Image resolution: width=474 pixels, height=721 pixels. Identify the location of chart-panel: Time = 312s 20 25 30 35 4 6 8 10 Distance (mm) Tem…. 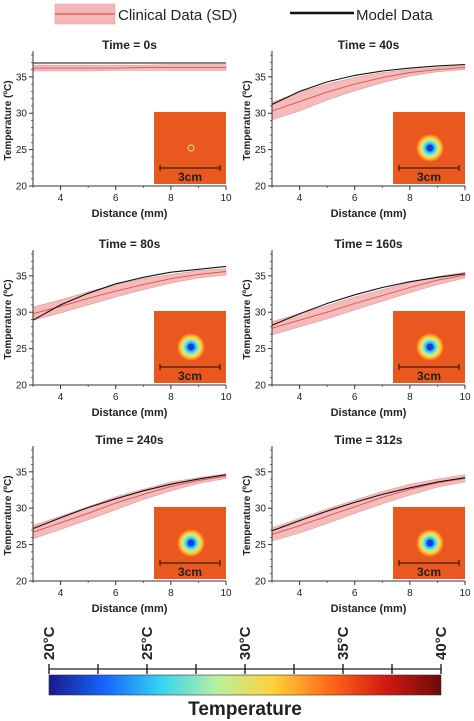
(356, 524).